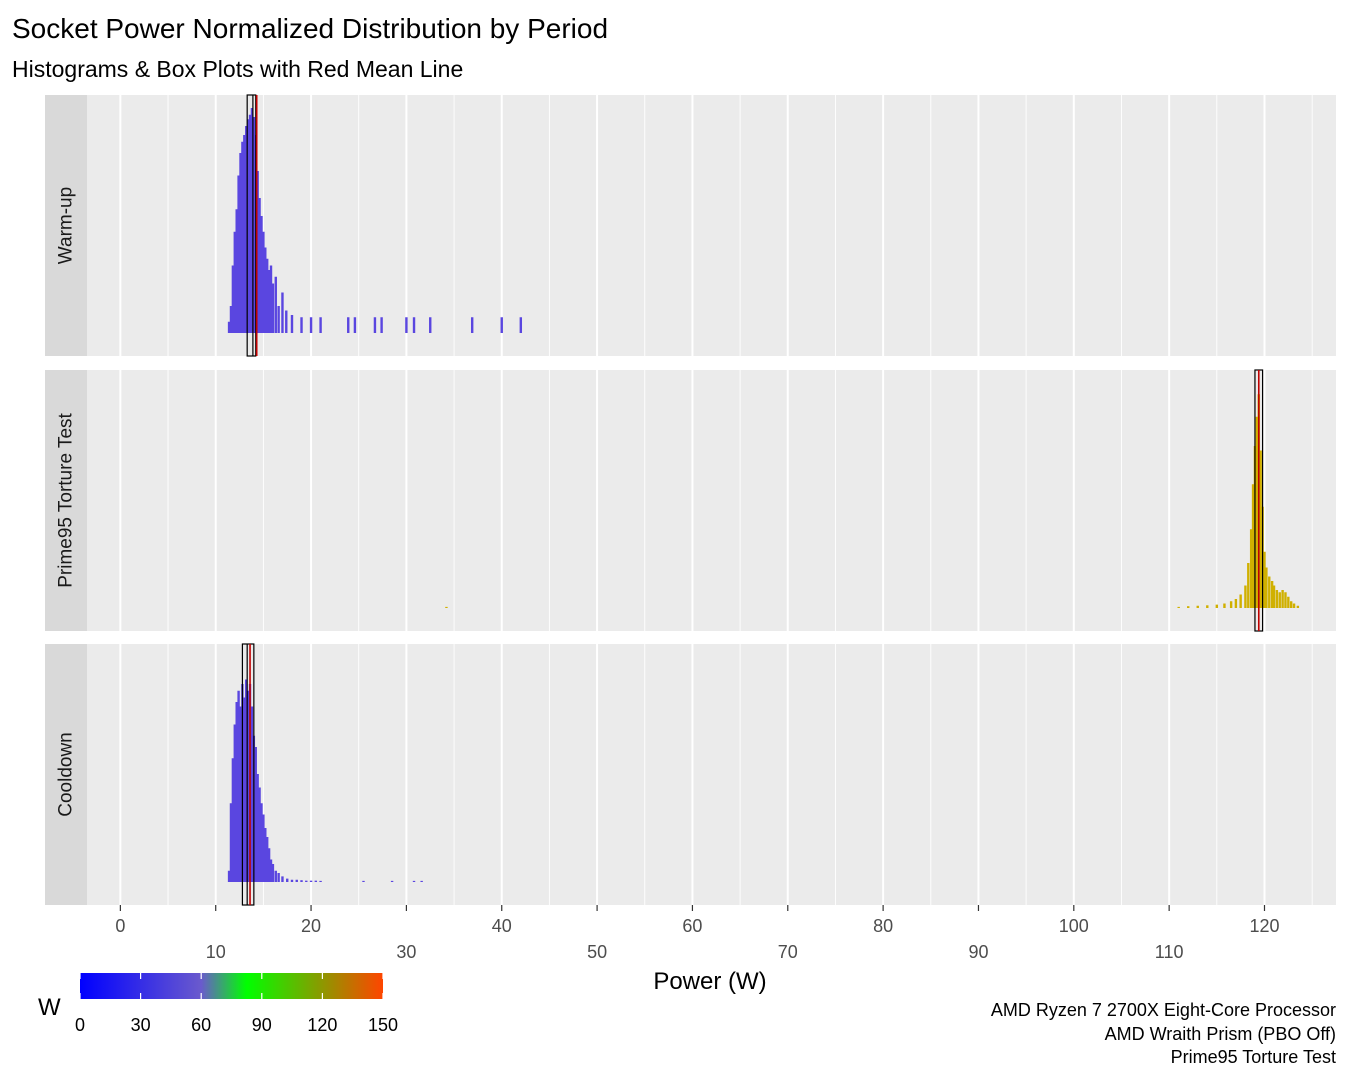 The image size is (1350, 1080). Describe the element at coordinates (383, 1025) in the screenshot. I see `legend-tick-label: 150` at that location.